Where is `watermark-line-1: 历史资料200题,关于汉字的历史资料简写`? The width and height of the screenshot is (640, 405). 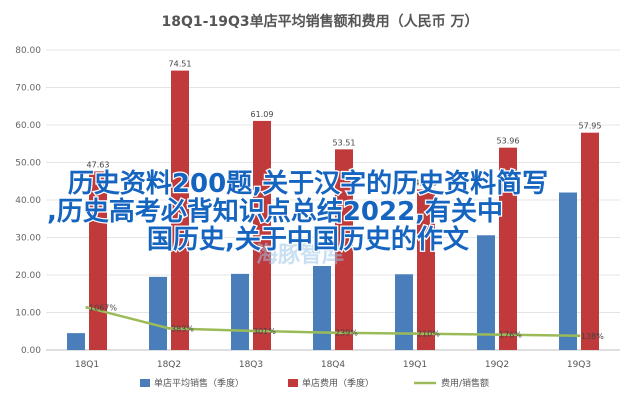 watermark-line-1: 历史资料200题,关于汉字的历史资料简写 is located at coordinates (308, 183).